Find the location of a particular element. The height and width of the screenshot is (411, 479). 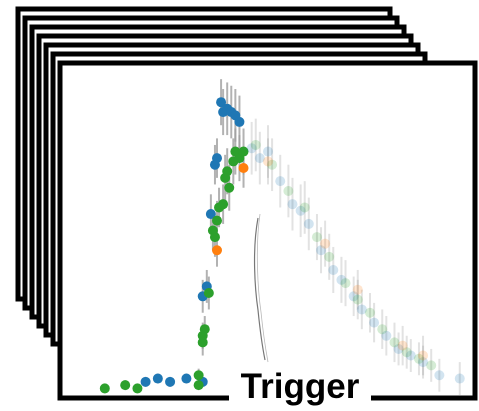

trigger-label: Trigger is located at coordinates (300, 387).